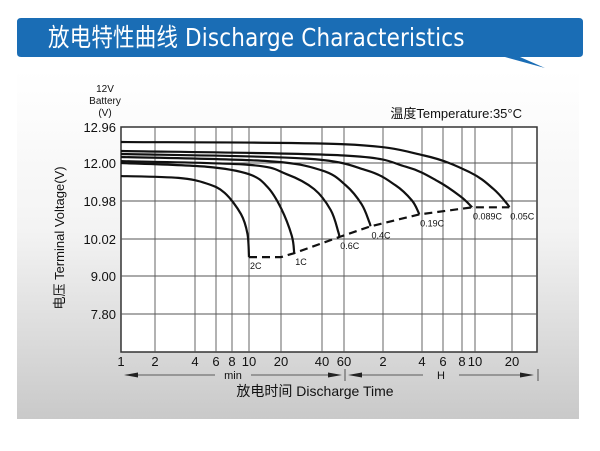 The image size is (600, 451). What do you see at coordinates (256, 266) in the screenshot?
I see `curve-label: 2C` at bounding box center [256, 266].